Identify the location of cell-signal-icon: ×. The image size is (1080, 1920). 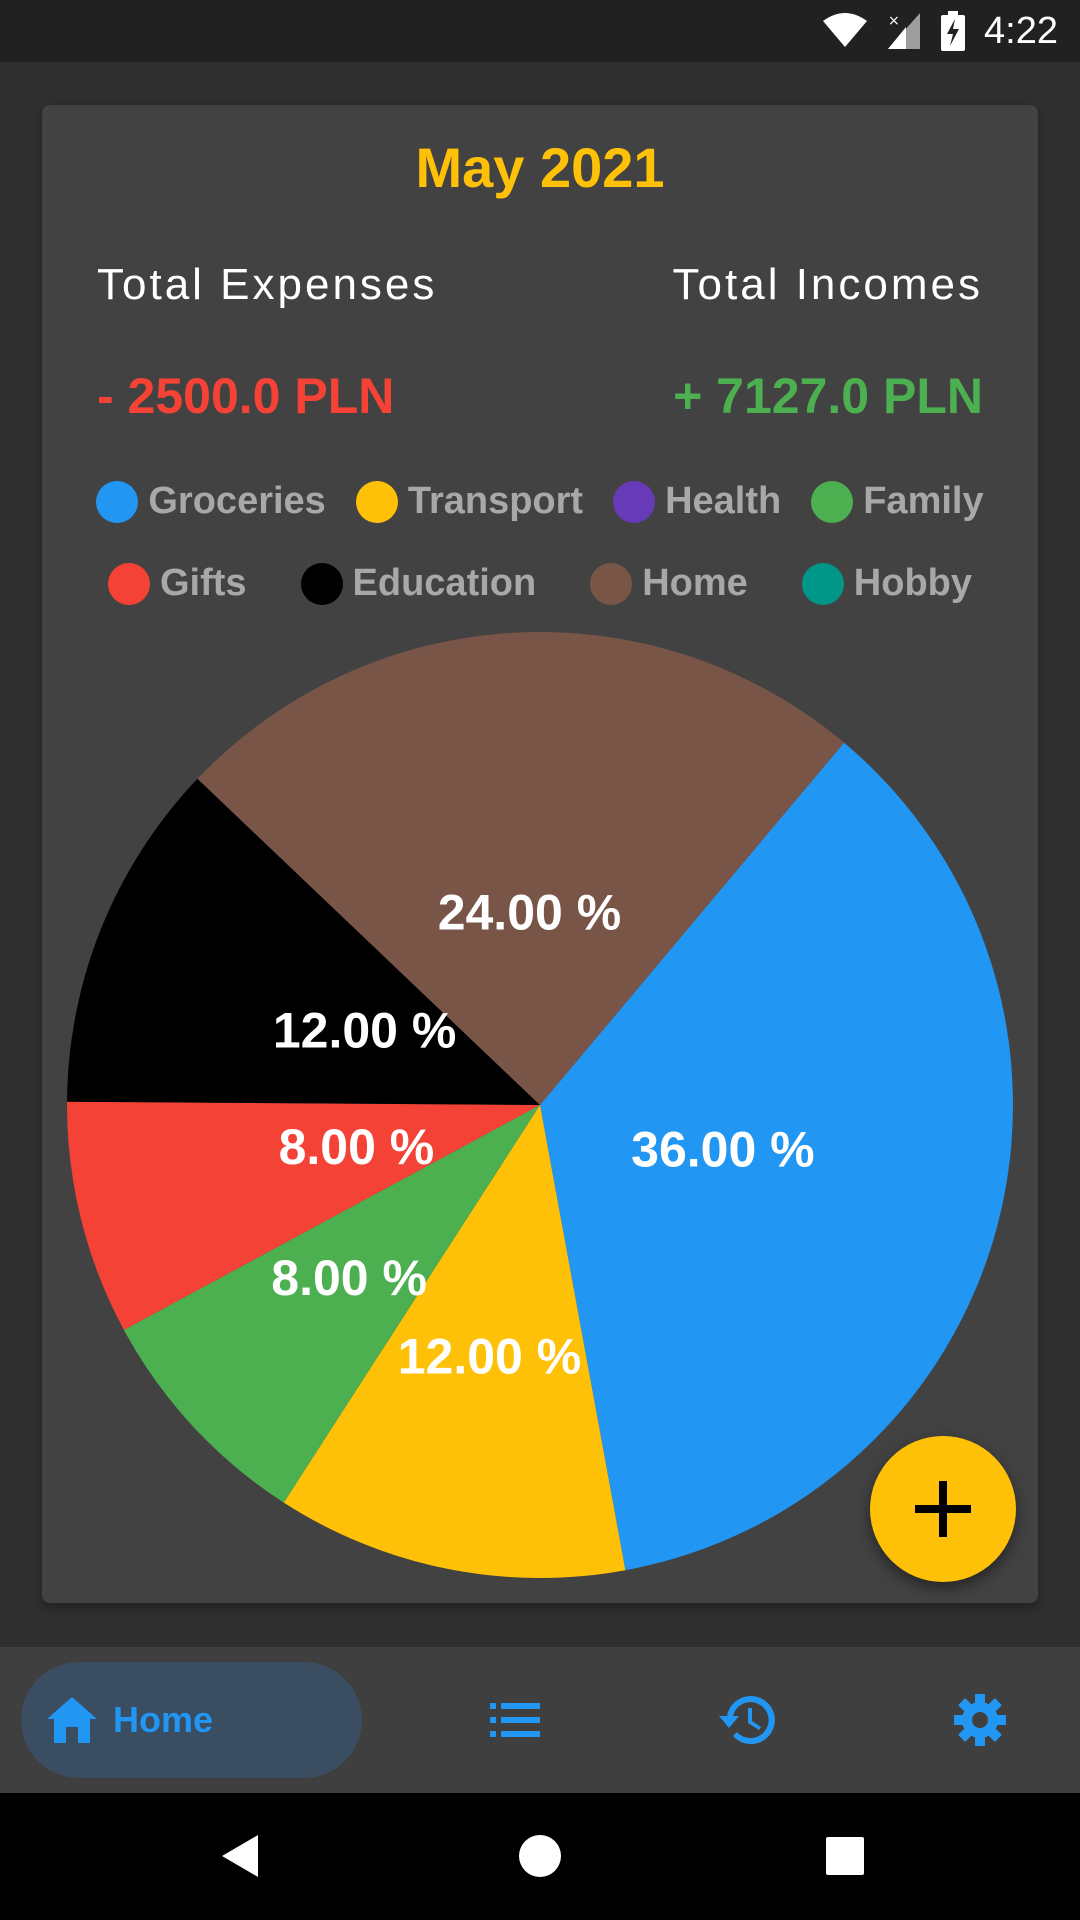
(904, 31).